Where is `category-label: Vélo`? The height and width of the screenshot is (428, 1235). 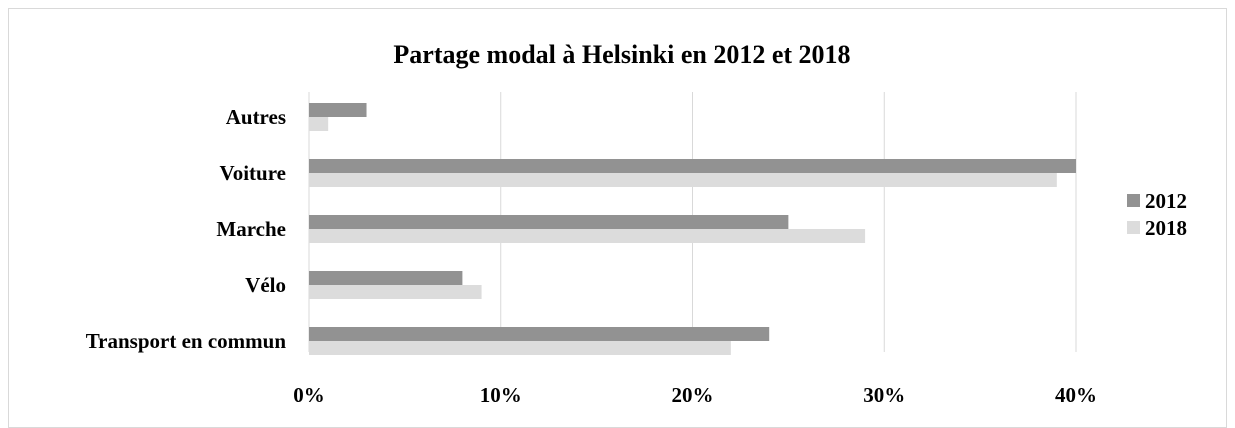 category-label: Vélo is located at coordinates (265, 285).